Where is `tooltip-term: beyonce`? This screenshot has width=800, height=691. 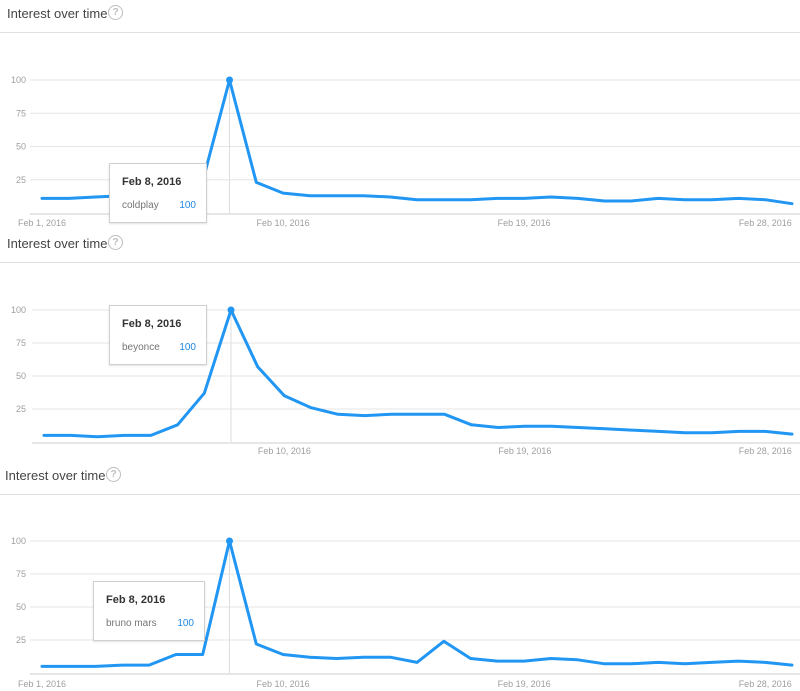 tooltip-term: beyonce is located at coordinates (141, 347).